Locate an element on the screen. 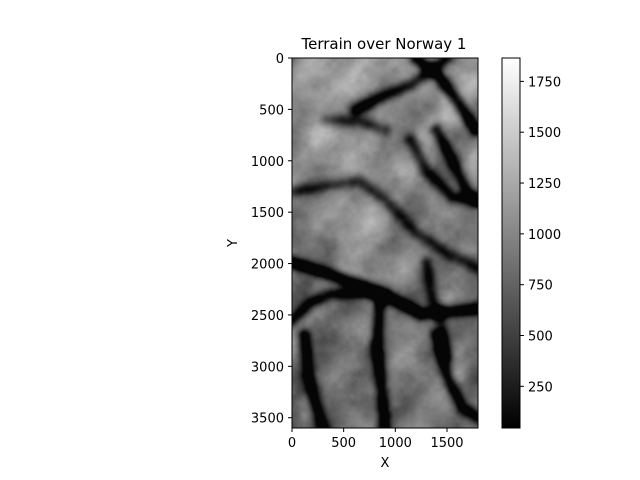 The width and height of the screenshot is (640, 480). x-tick-label: 0 is located at coordinates (292, 443).